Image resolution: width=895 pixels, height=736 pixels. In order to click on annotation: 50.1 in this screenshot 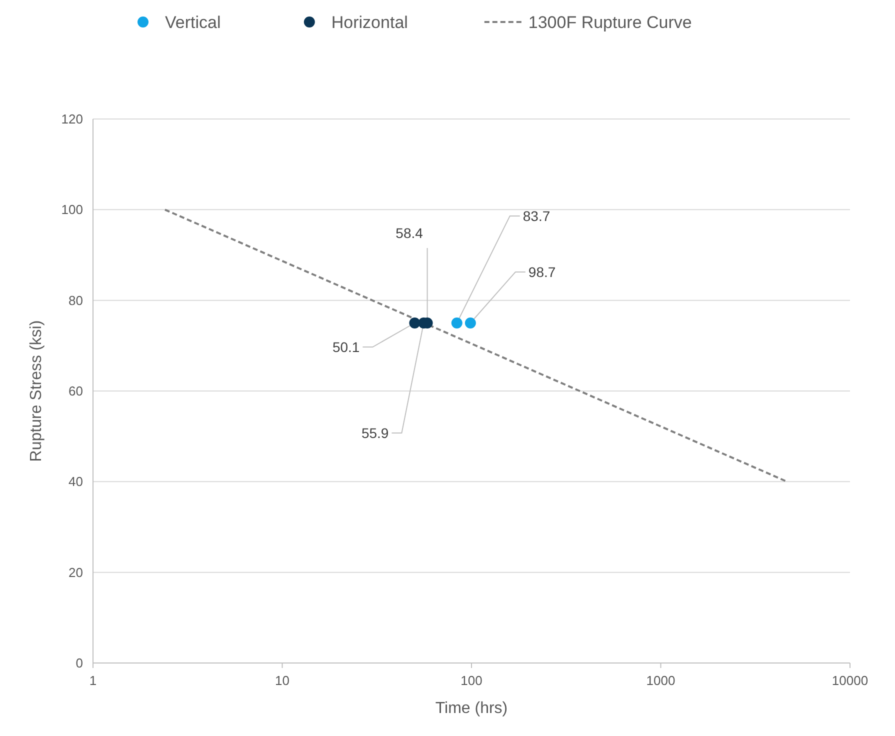, I will do `click(346, 347)`.